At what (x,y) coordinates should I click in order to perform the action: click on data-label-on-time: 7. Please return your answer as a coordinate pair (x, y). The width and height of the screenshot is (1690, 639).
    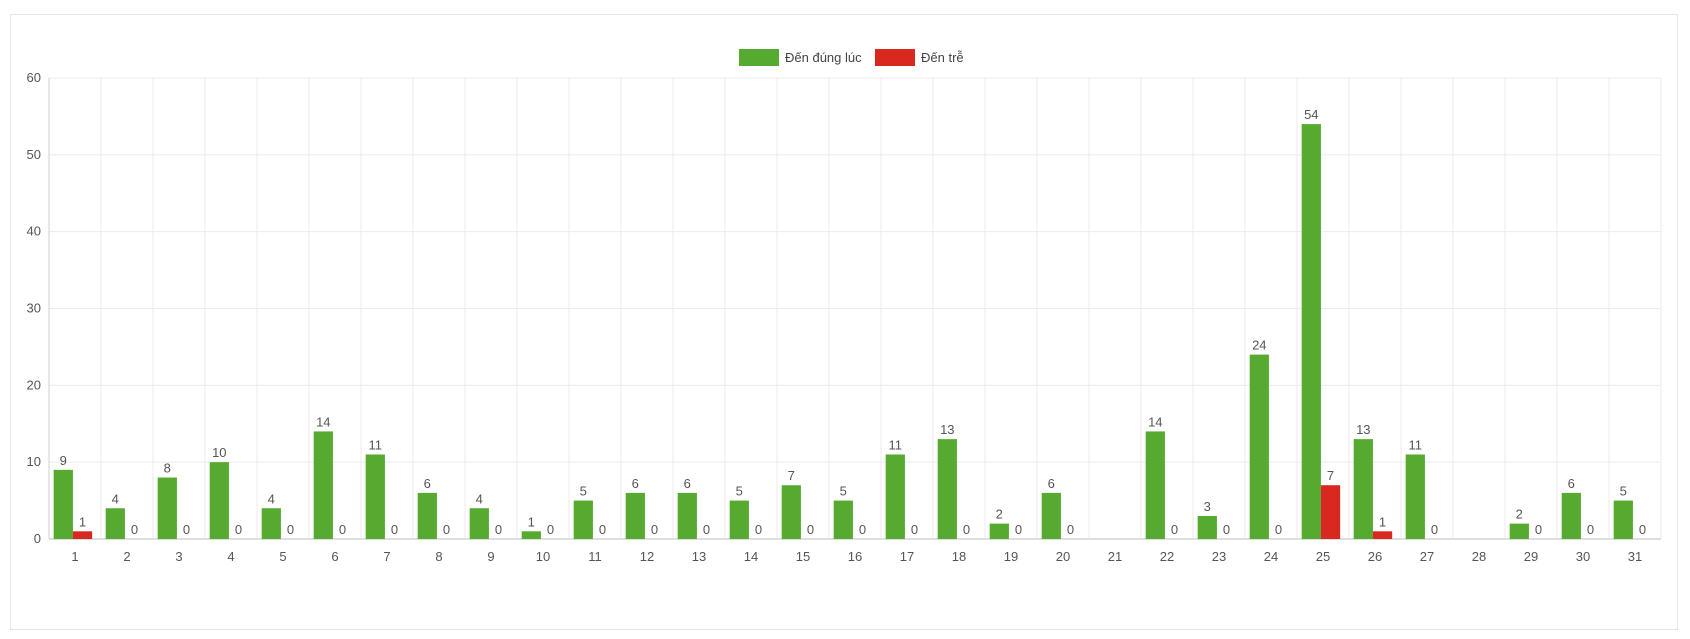
    Looking at the image, I should click on (791, 475).